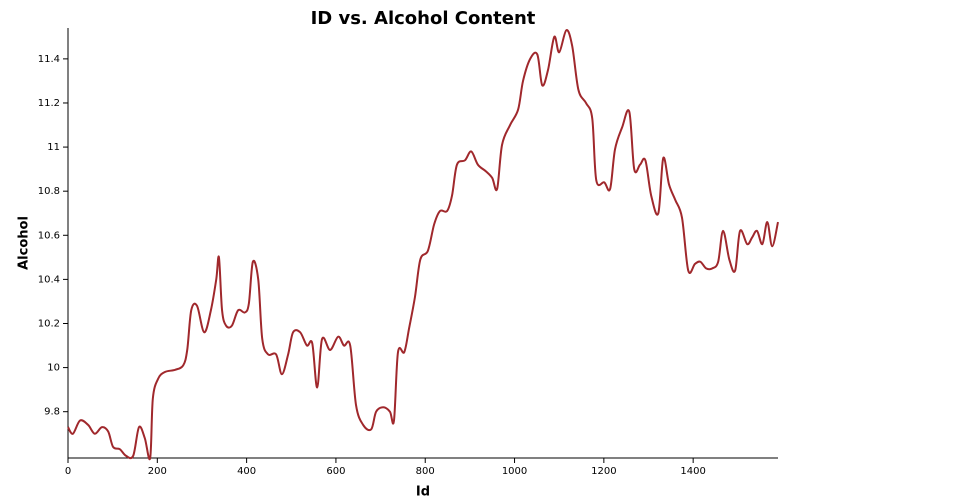  Describe the element at coordinates (49, 191) in the screenshot. I see `y-tick-label: 10.8` at that location.